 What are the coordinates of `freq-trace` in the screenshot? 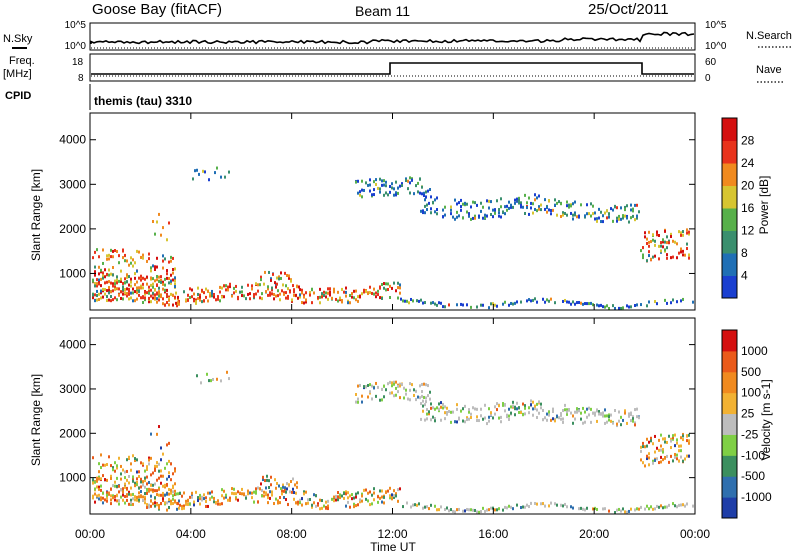 It's located at (392, 68).